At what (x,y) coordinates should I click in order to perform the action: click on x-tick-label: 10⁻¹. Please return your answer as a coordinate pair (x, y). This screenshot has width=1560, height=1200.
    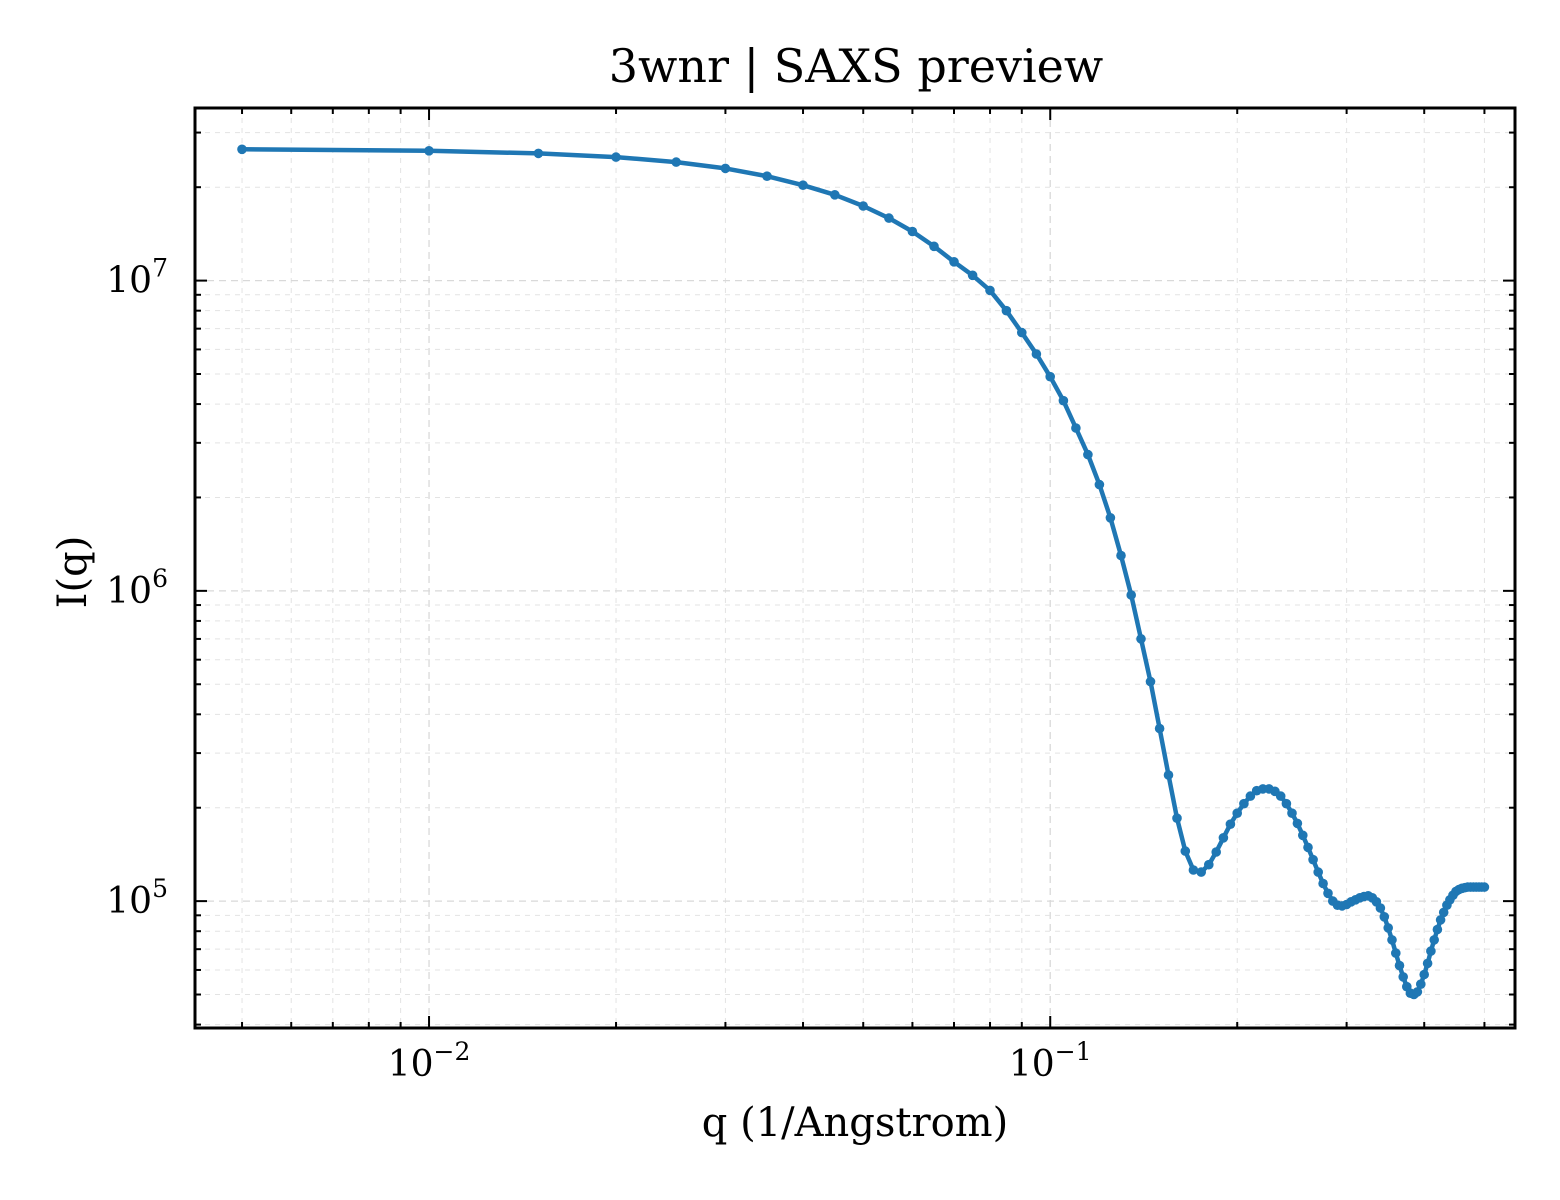
    Looking at the image, I should click on (1050, 1061).